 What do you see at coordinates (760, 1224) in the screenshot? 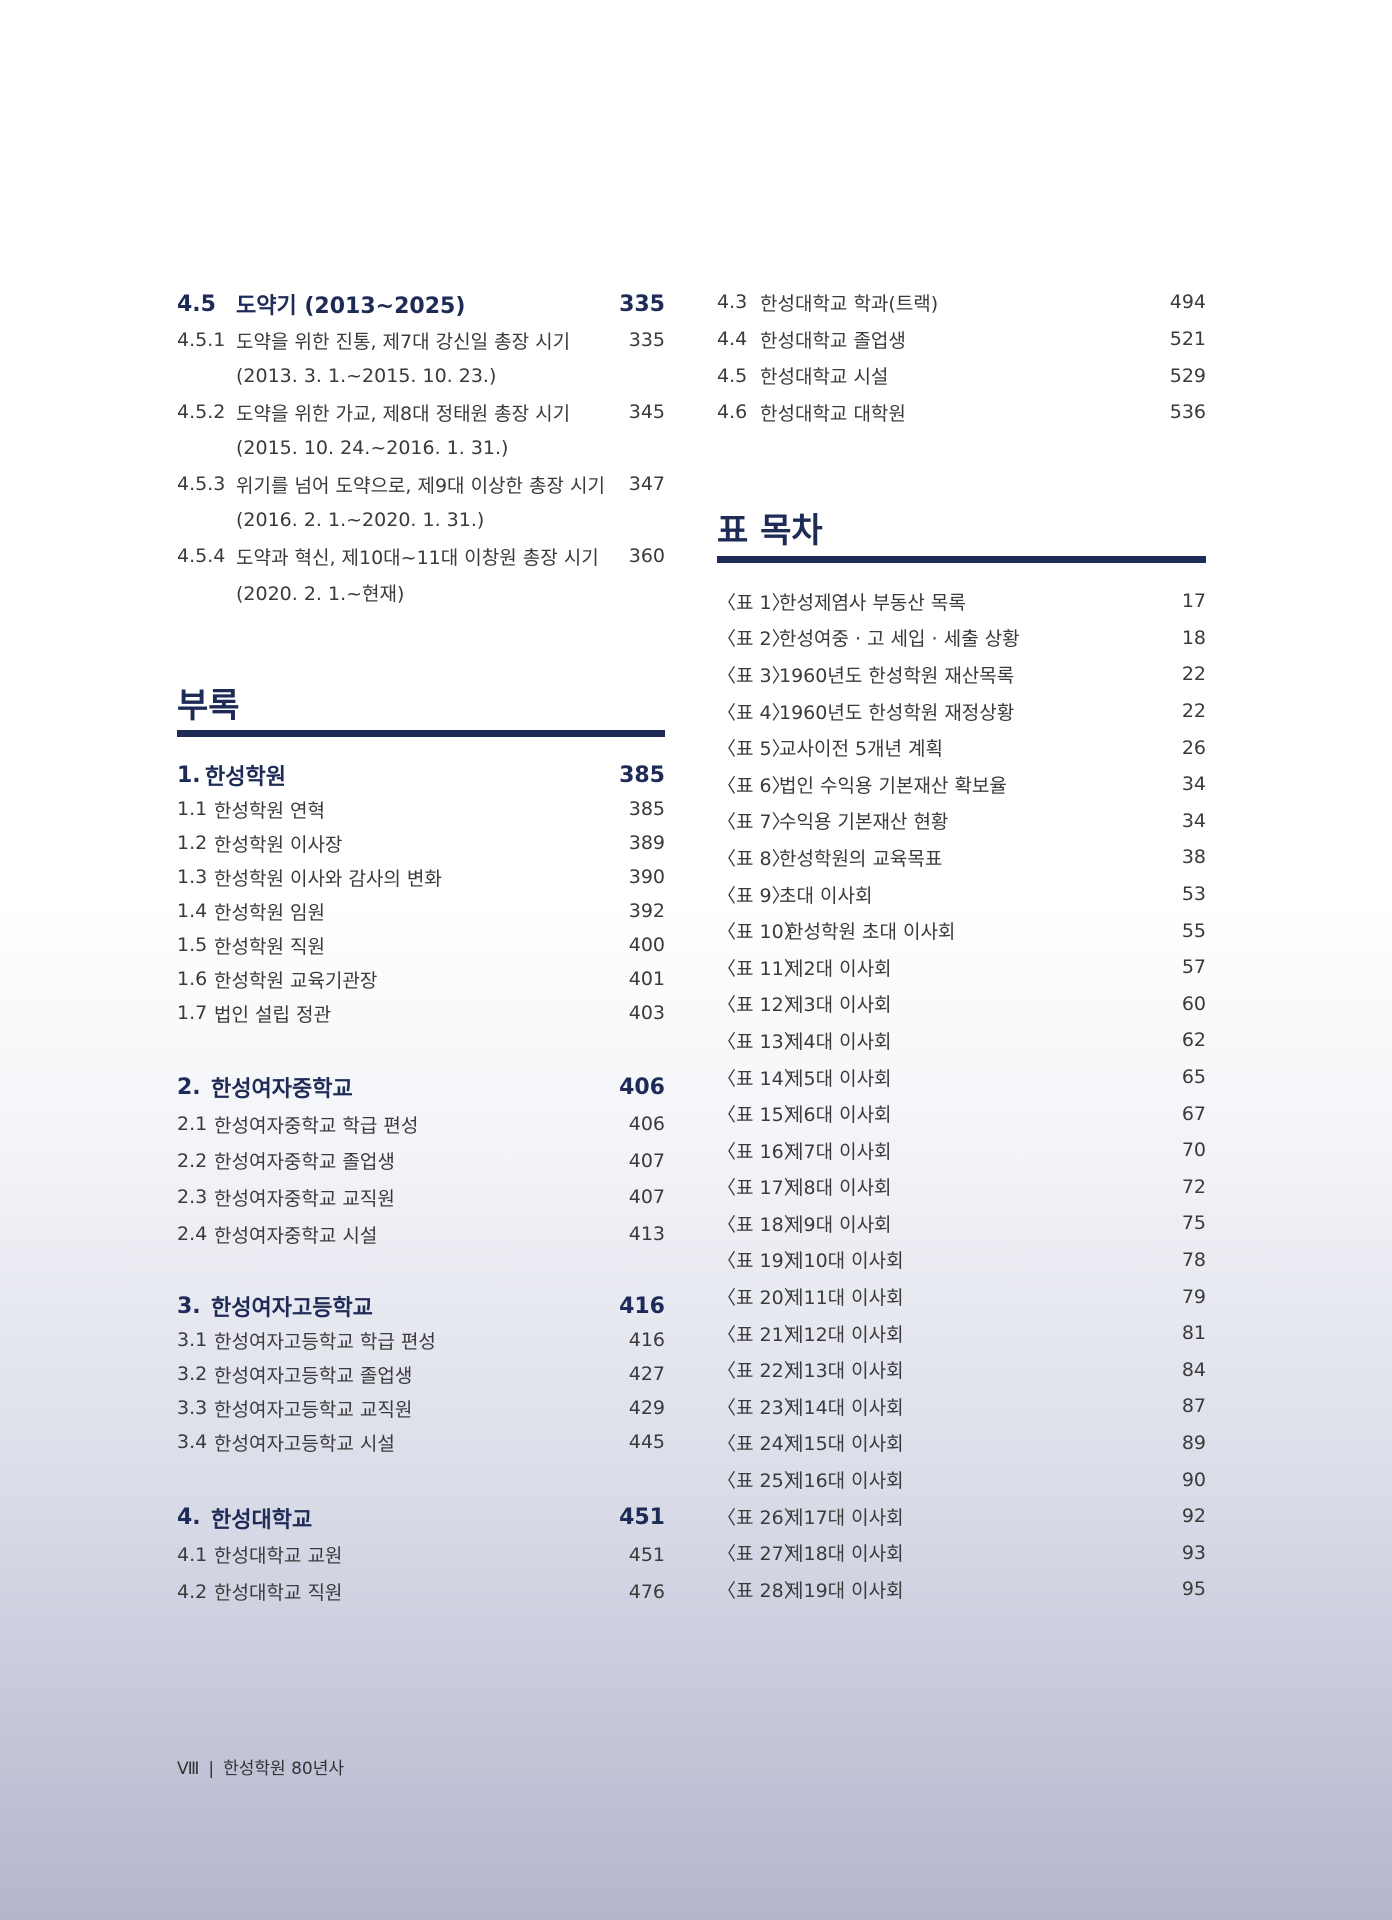
I see `entry-number: 〈표 18〉` at bounding box center [760, 1224].